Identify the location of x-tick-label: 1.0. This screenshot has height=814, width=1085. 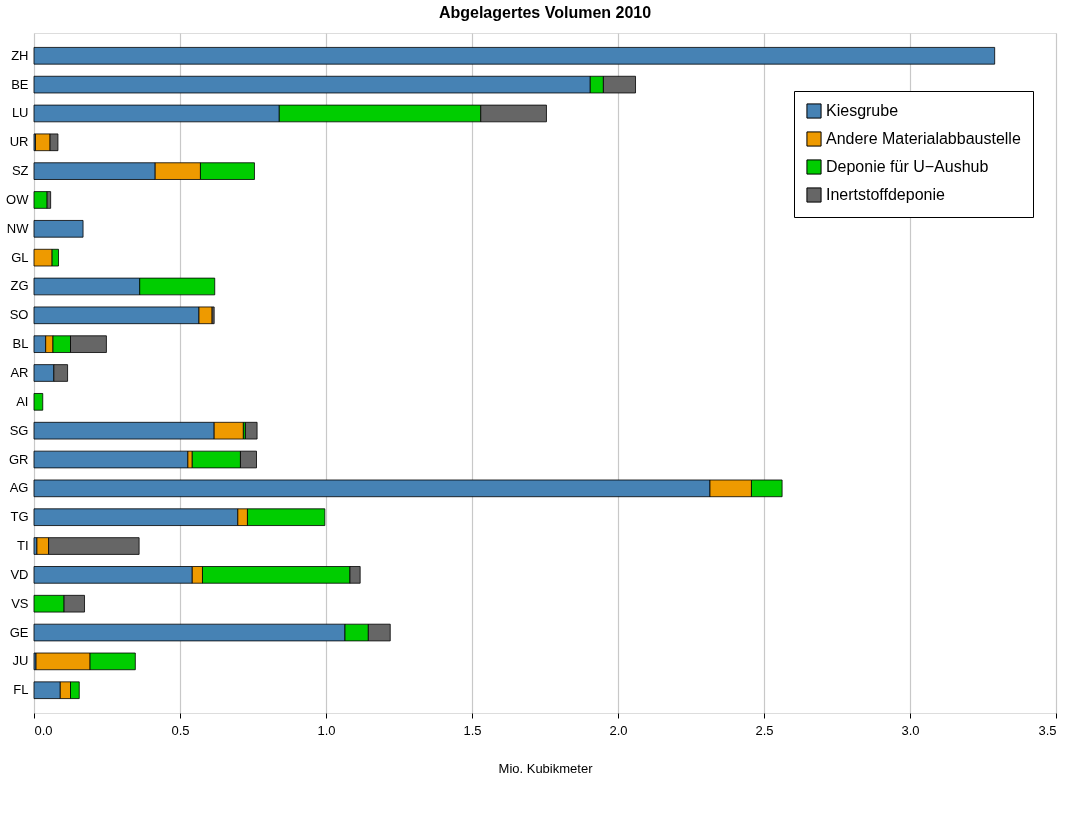
(326, 730).